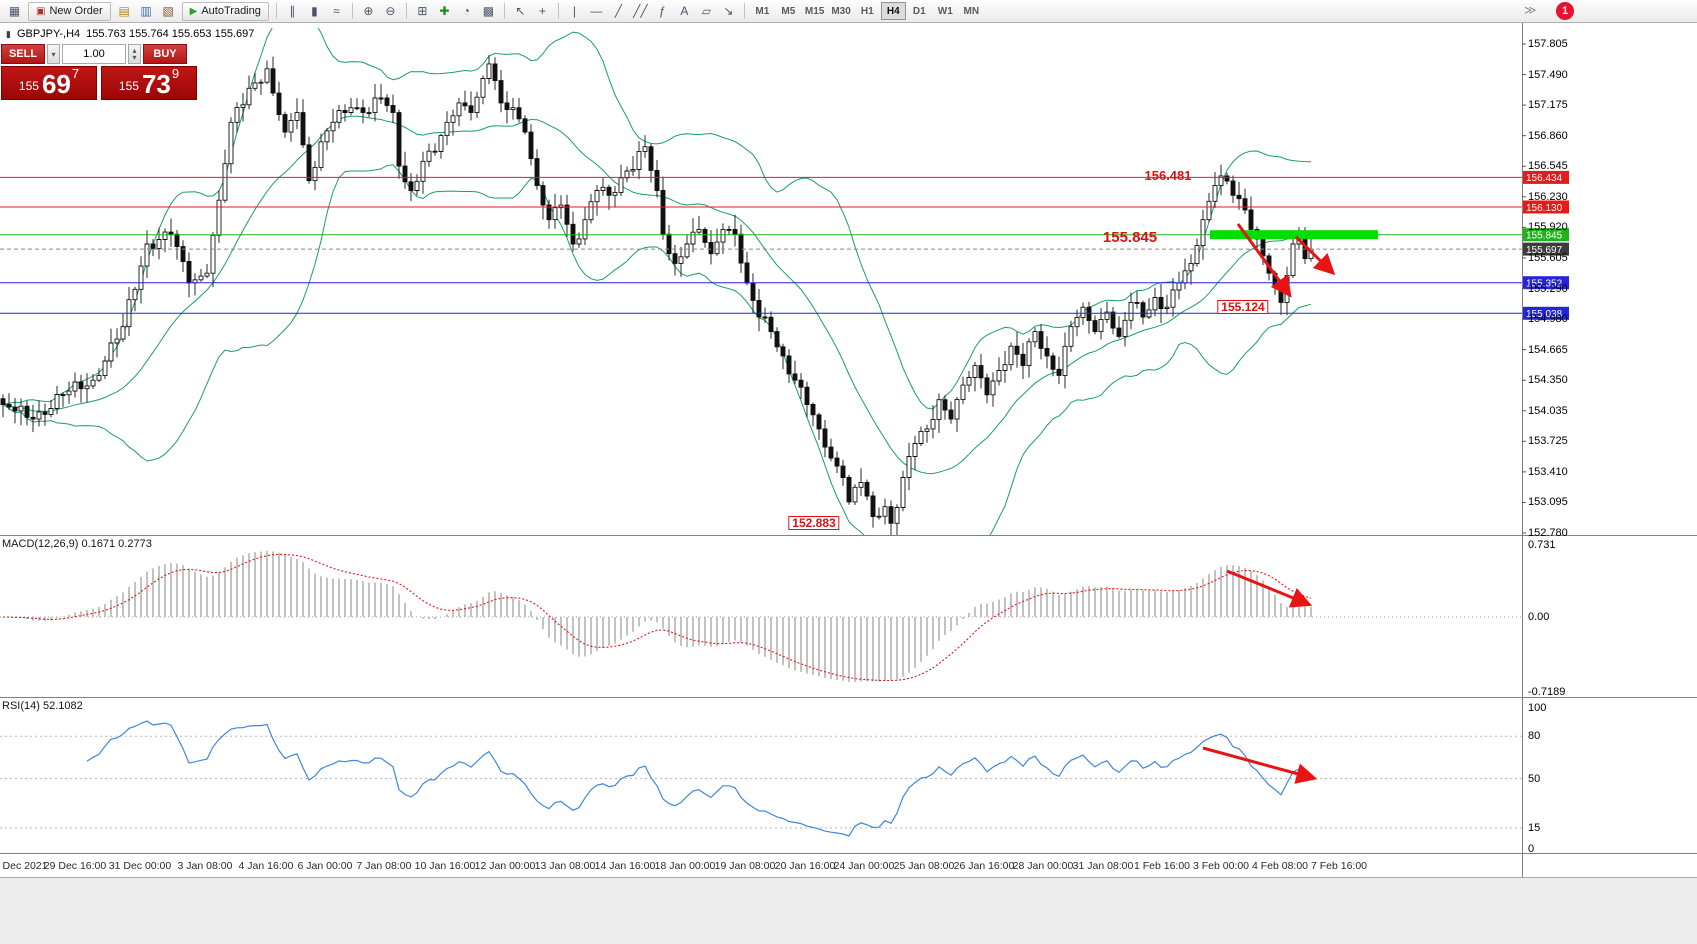 Image resolution: width=1697 pixels, height=944 pixels. I want to click on new-order-button: ▣ New Order, so click(69, 11).